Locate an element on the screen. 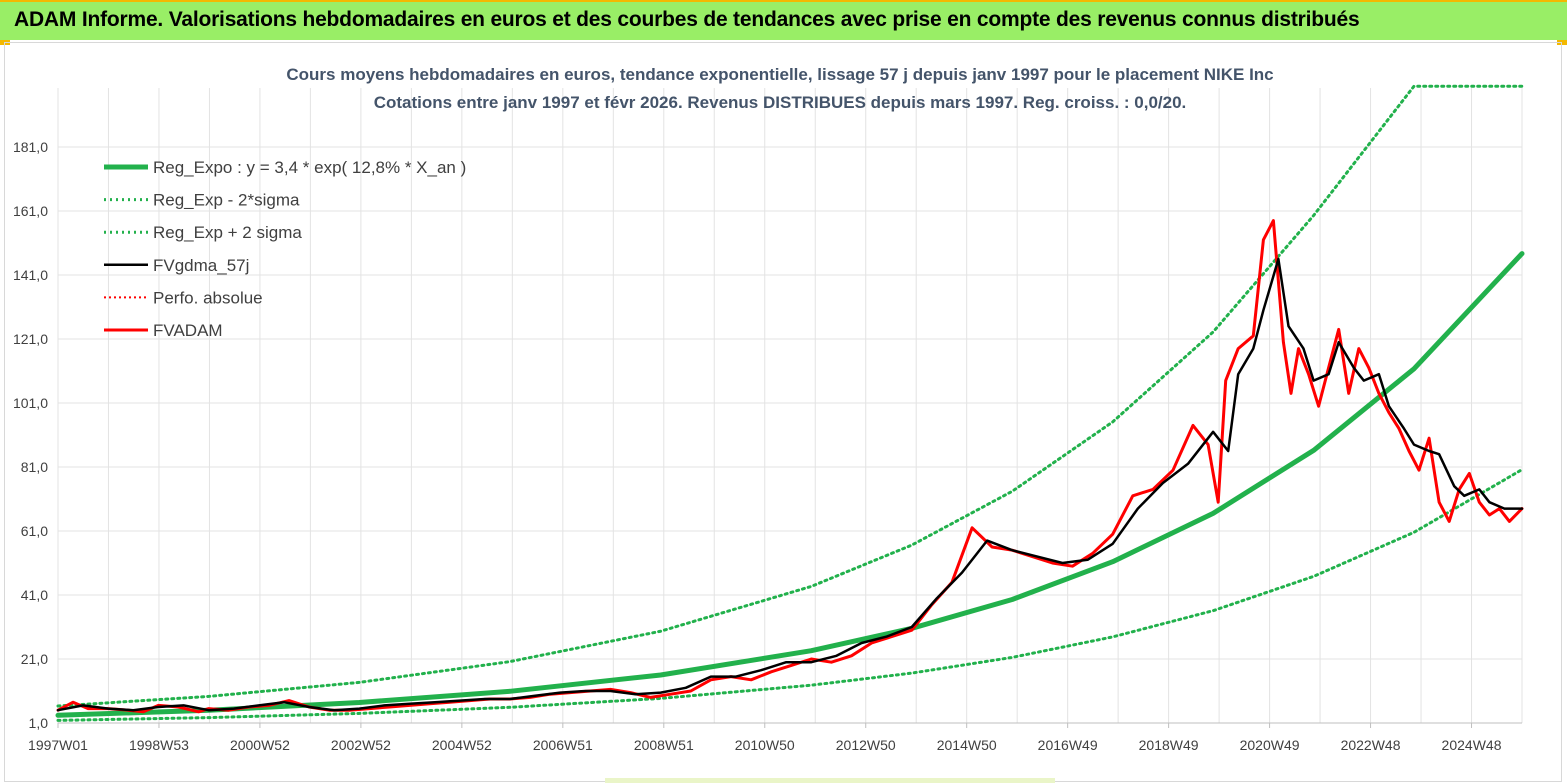 Image resolution: width=1567 pixels, height=783 pixels. y-tick-label: 141,0 is located at coordinates (30, 275).